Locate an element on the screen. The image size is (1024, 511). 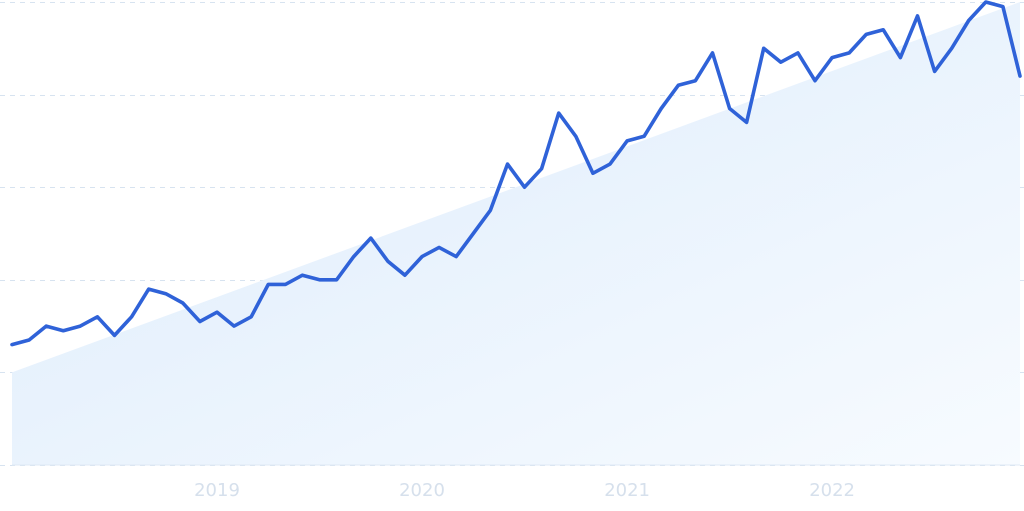
x-tick-label: 2020 is located at coordinates (422, 490).